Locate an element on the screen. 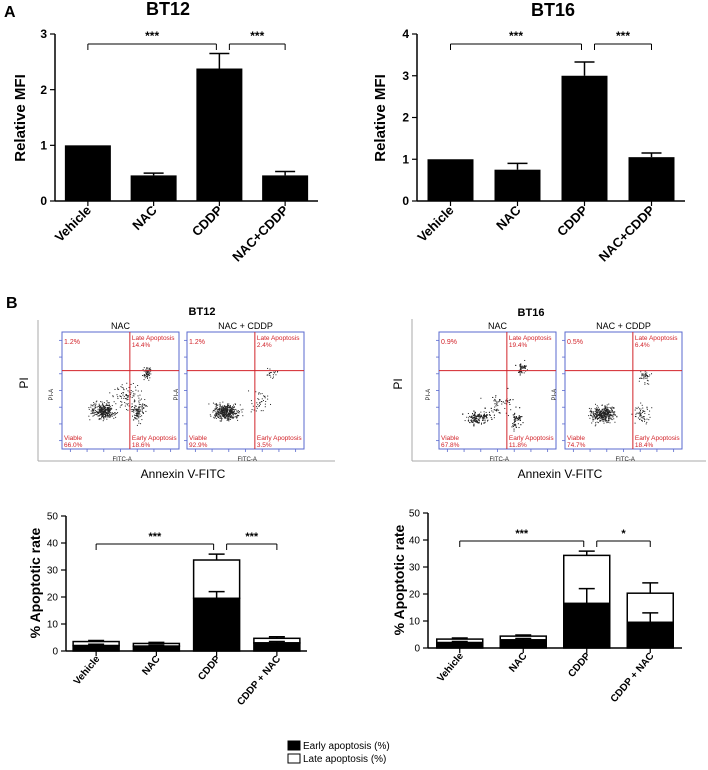 This screenshot has height=770, width=708. bar-early is located at coordinates (650, 635).